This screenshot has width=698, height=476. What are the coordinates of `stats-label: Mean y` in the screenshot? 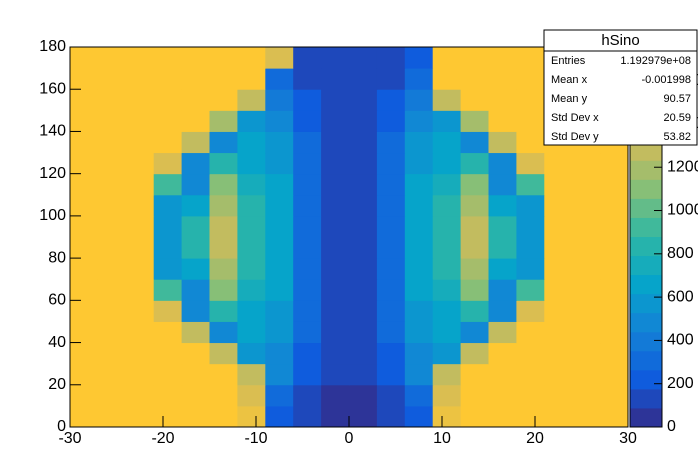 It's located at (569, 99).